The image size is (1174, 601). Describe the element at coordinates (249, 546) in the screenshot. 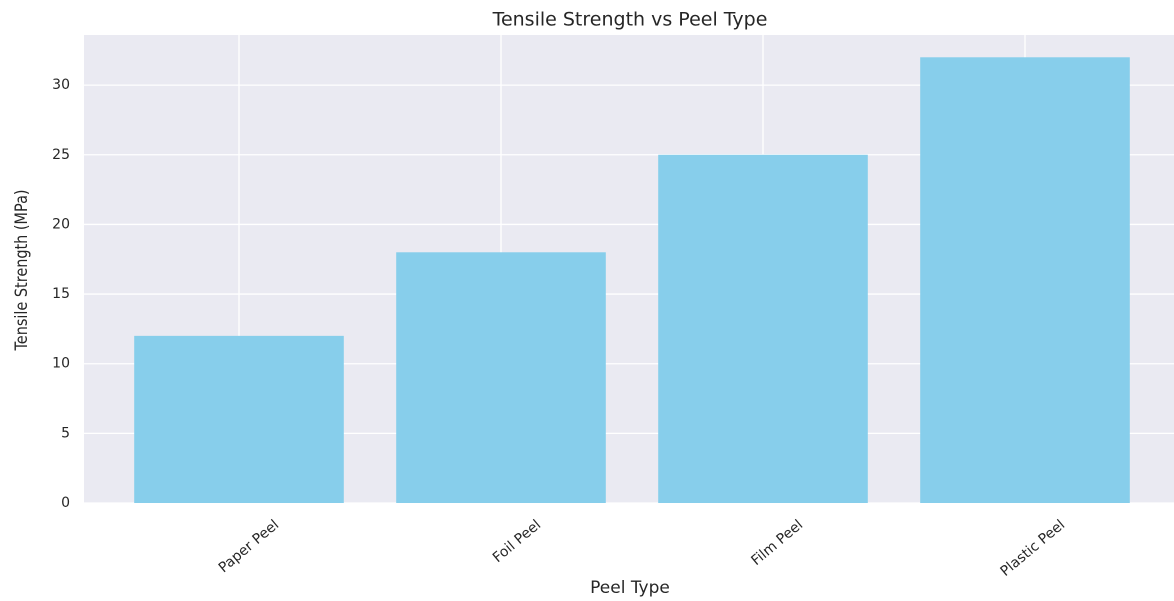

I see `x-tick-label: Paper Peel` at that location.